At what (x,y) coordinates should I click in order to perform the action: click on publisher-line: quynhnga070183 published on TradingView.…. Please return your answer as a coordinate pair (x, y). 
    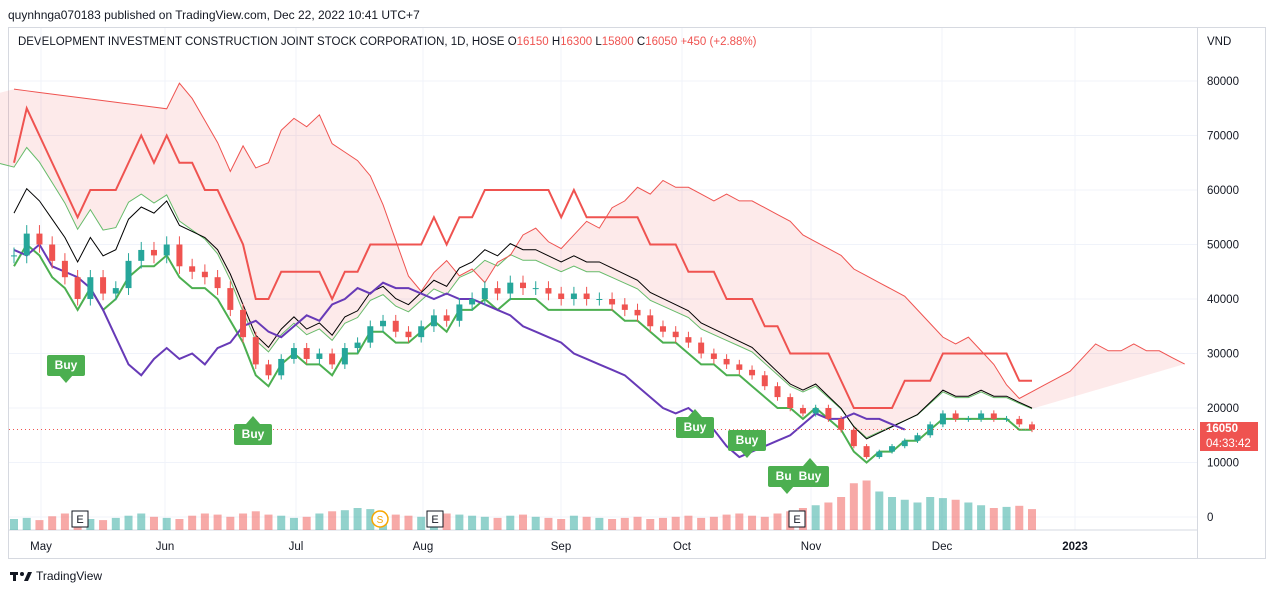
    Looking at the image, I should click on (214, 15).